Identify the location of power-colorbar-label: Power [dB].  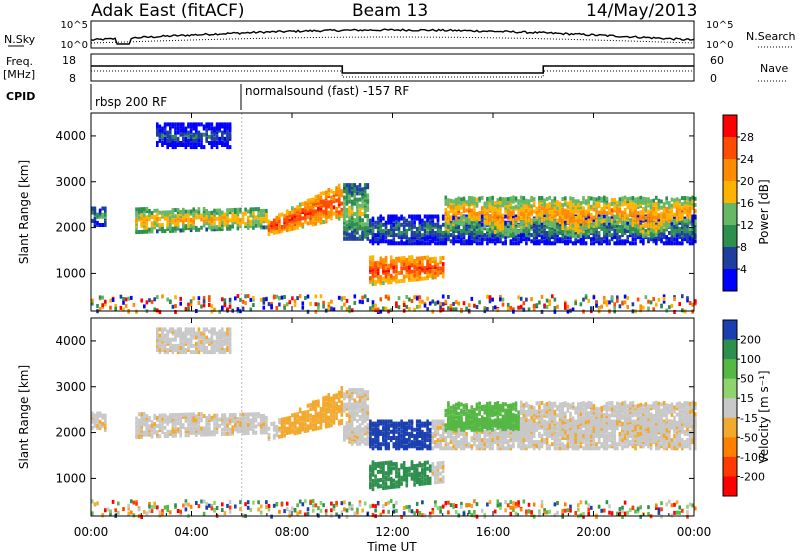
(764, 211).